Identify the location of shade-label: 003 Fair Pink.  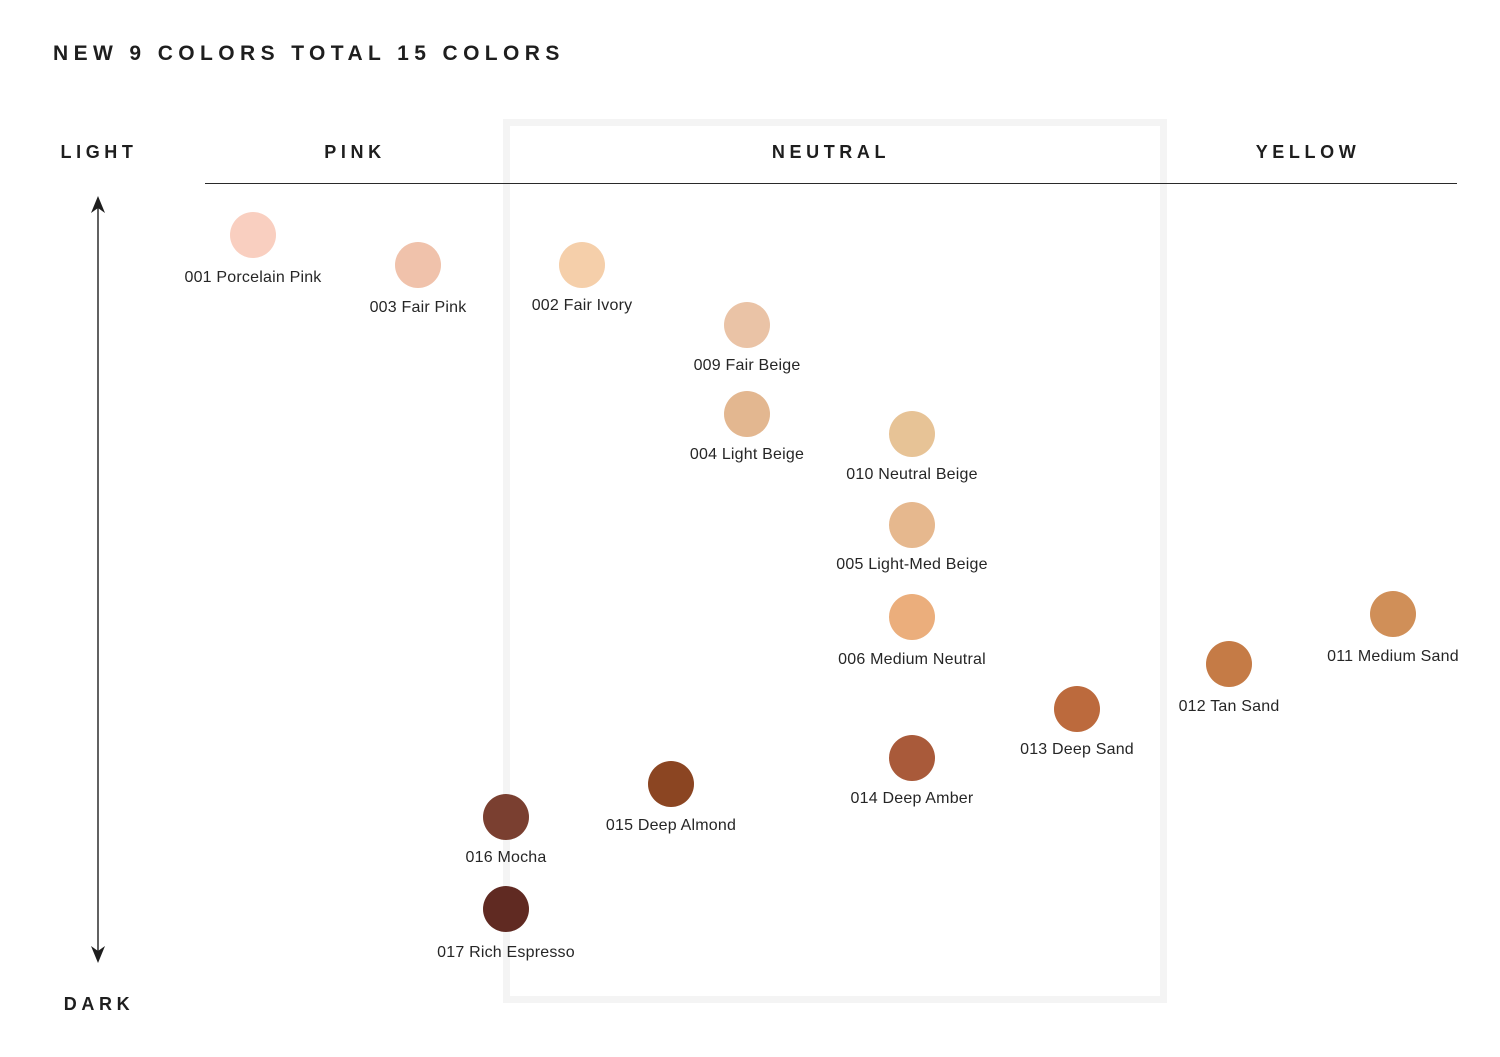
(418, 307).